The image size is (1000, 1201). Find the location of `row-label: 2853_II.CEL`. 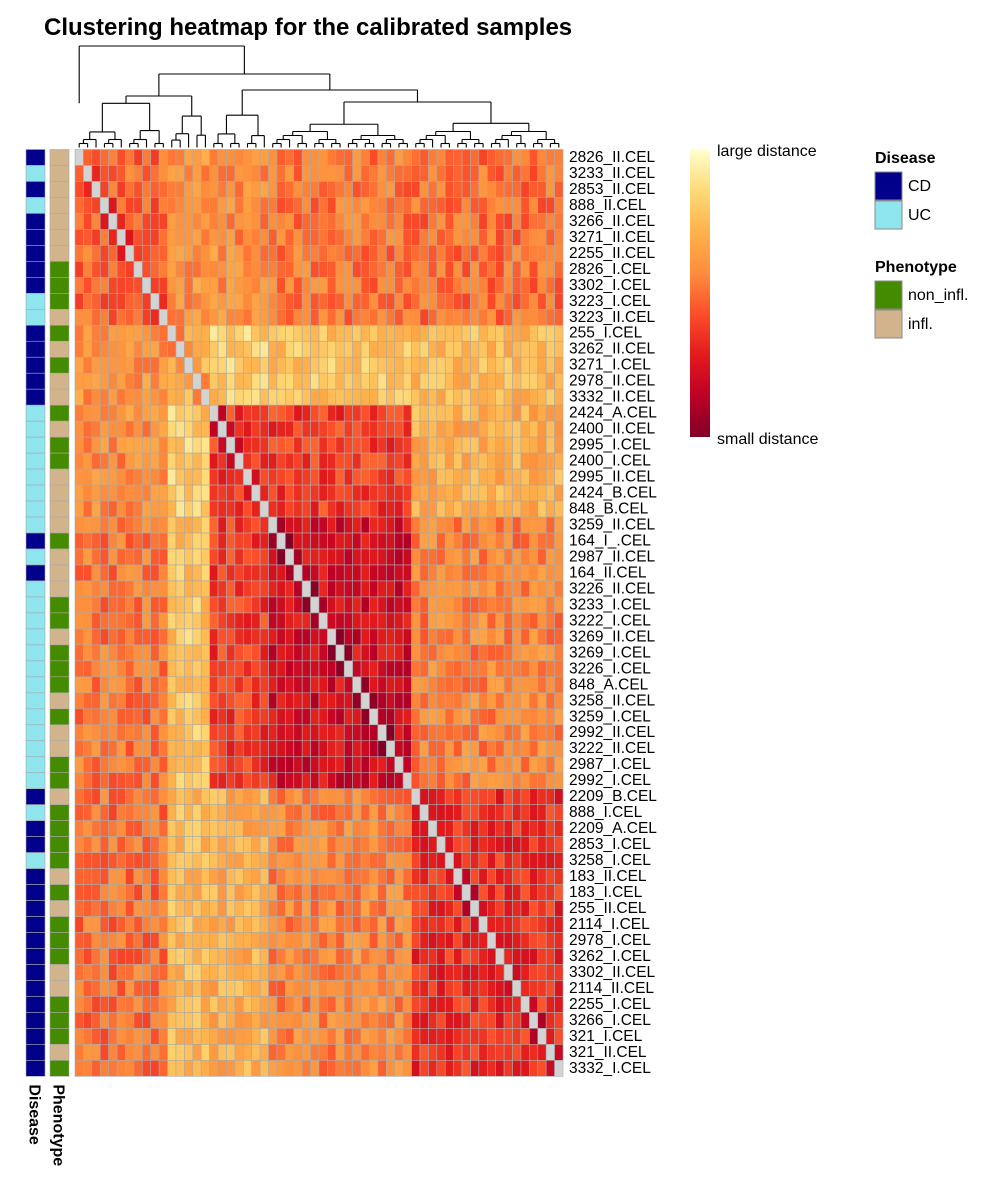

row-label: 2853_II.CEL is located at coordinates (612, 189).